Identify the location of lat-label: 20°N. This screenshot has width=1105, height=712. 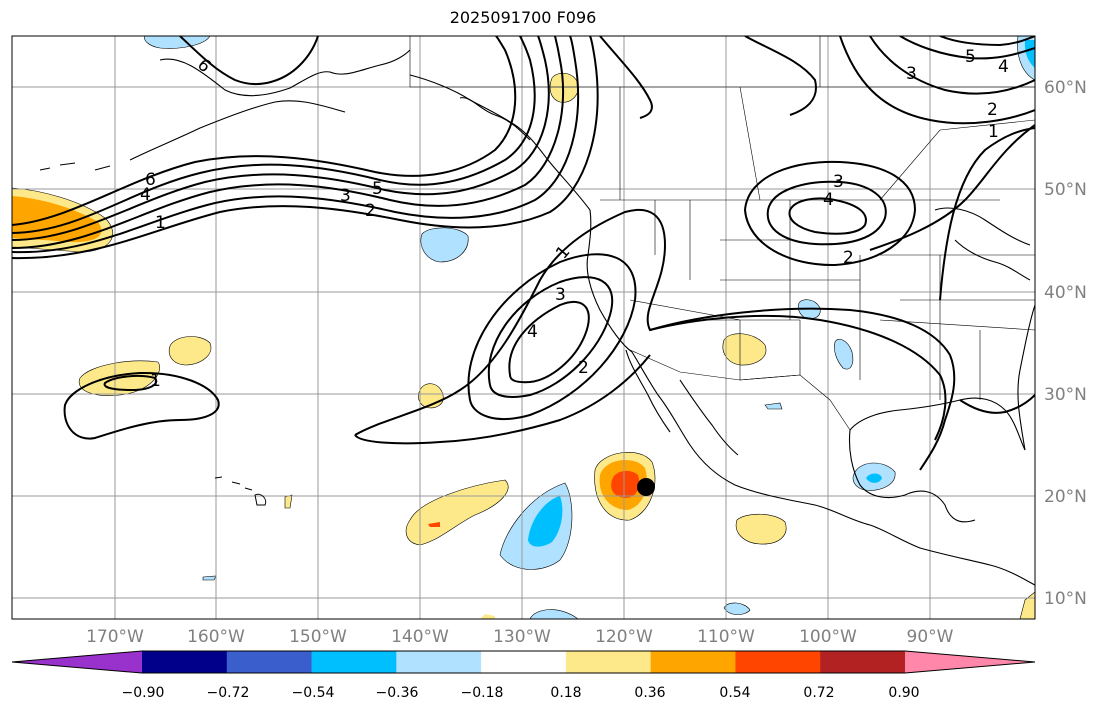
(1065, 497).